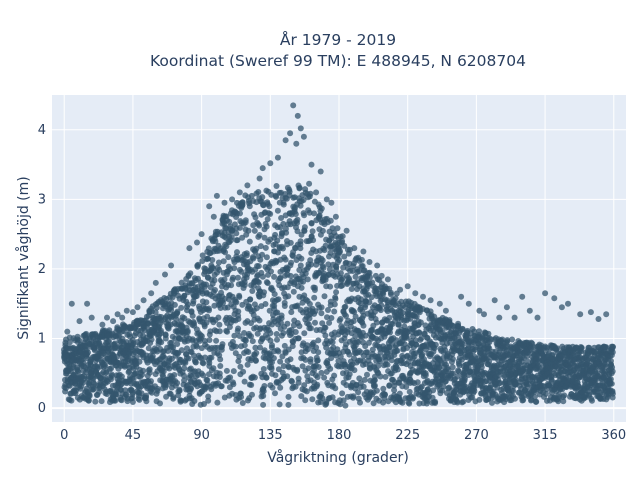 This screenshot has height=480, width=640. Describe the element at coordinates (476, 435) in the screenshot. I see `x-tick-label: 270` at that location.